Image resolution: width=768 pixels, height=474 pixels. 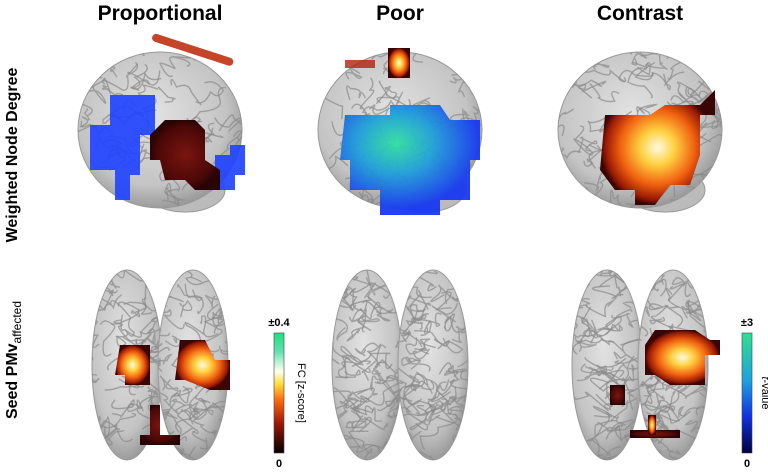 What do you see at coordinates (17, 322) in the screenshot?
I see `row-title-sub: affected` at bounding box center [17, 322].